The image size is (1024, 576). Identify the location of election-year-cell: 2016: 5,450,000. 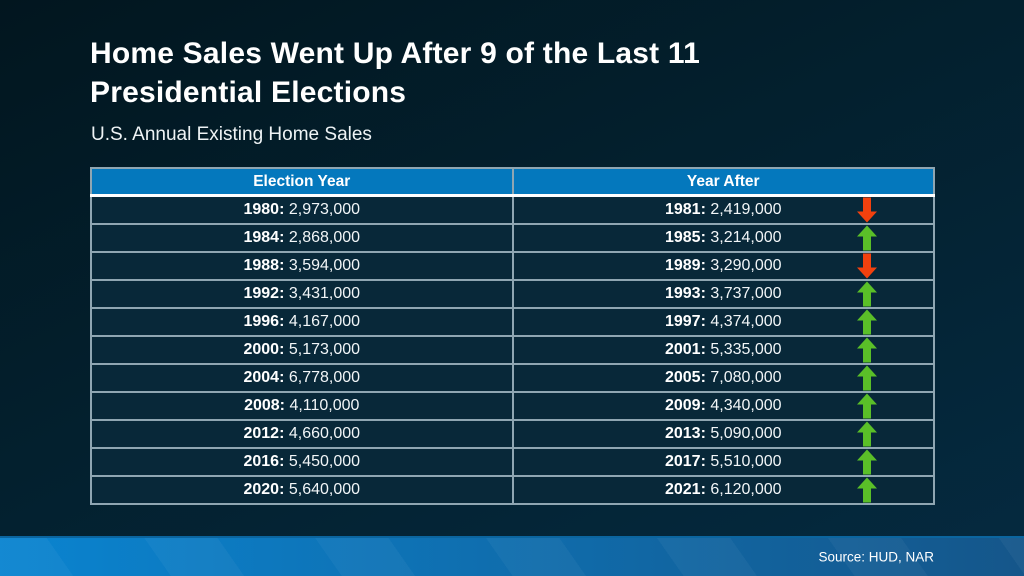
(302, 462).